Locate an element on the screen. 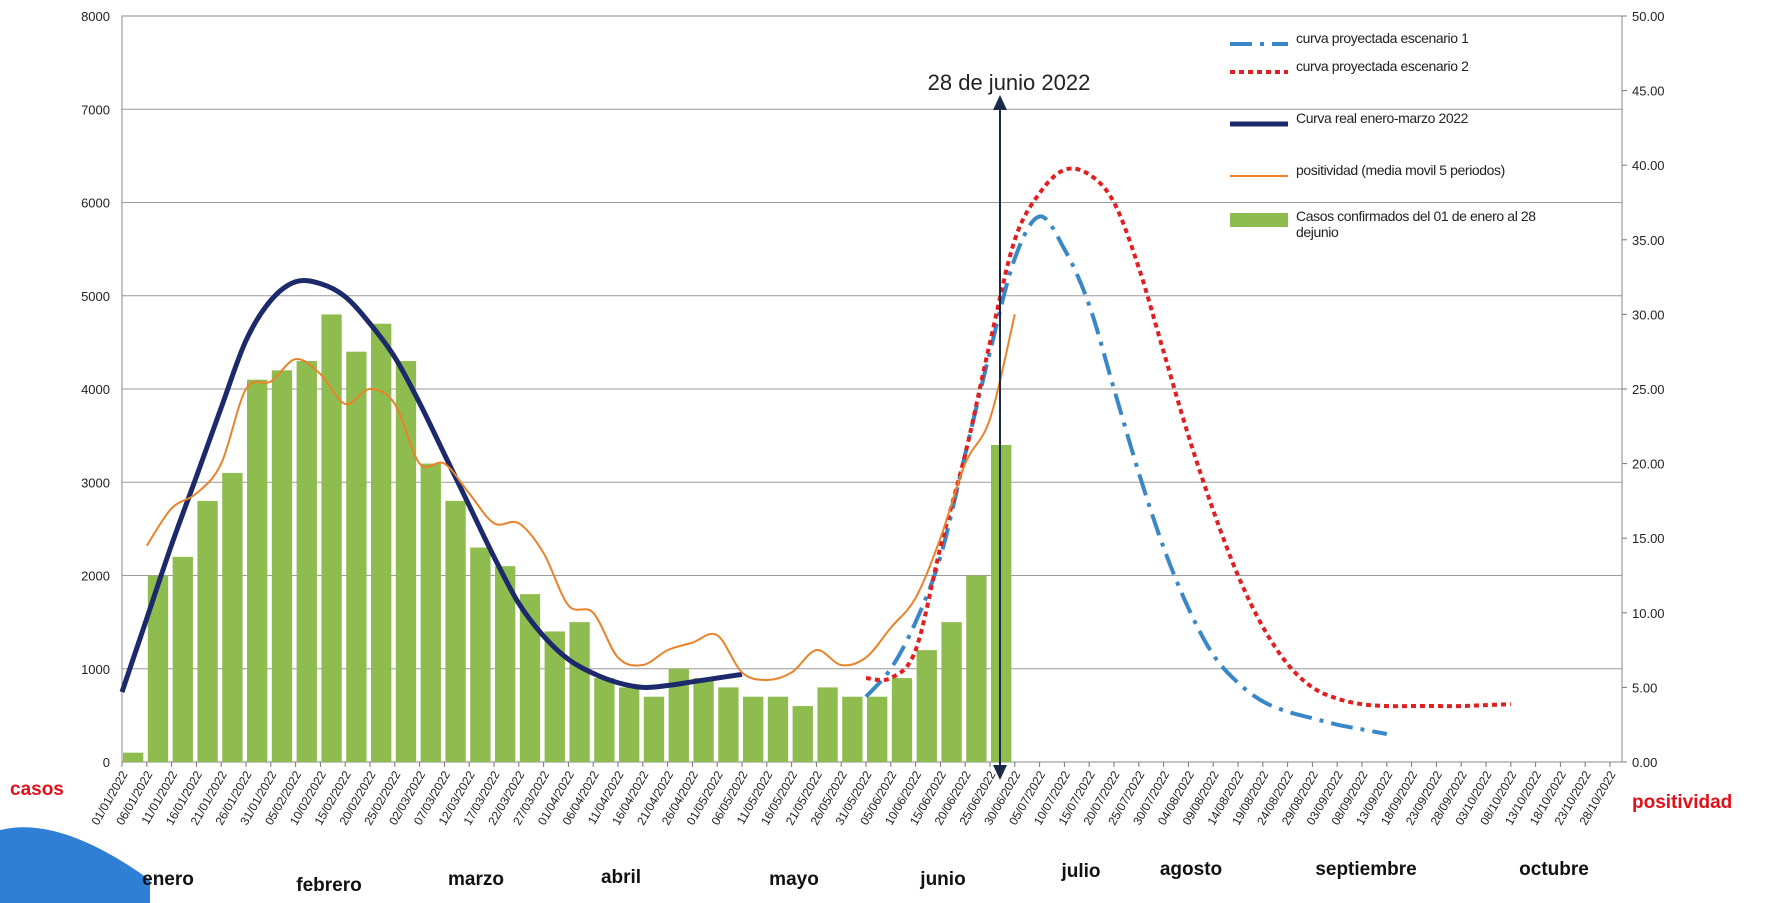 This screenshot has height=903, width=1778. legend-entry: curva proyectada escenario 2 is located at coordinates (1398, 71).